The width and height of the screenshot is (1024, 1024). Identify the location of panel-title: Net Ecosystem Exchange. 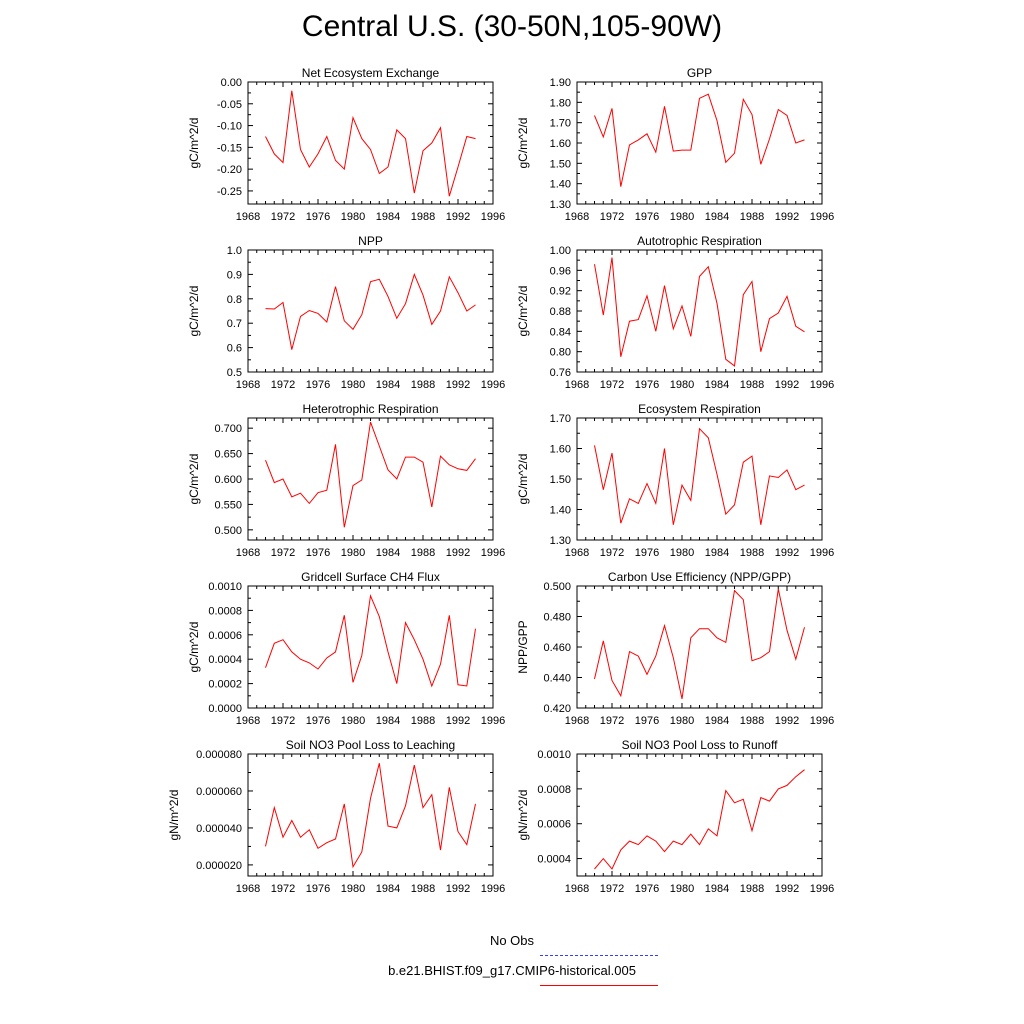
(371, 73).